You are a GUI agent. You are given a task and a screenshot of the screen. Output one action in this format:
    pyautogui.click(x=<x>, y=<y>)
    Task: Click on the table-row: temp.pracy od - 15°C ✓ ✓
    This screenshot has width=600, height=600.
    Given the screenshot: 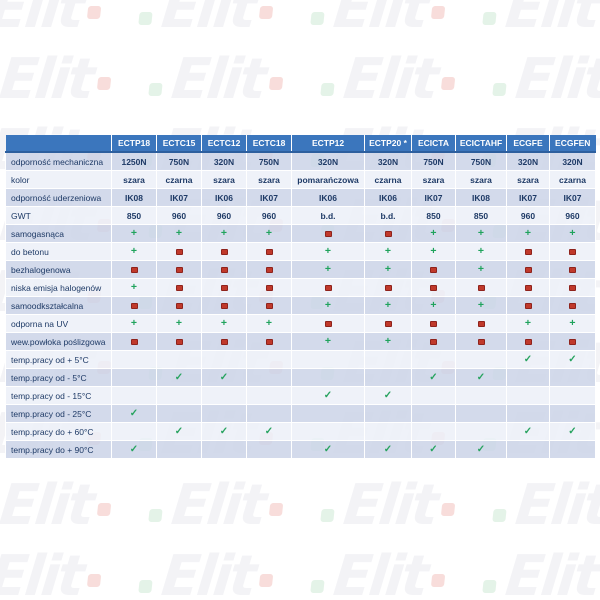 What is the action you would take?
    pyautogui.click(x=300, y=395)
    